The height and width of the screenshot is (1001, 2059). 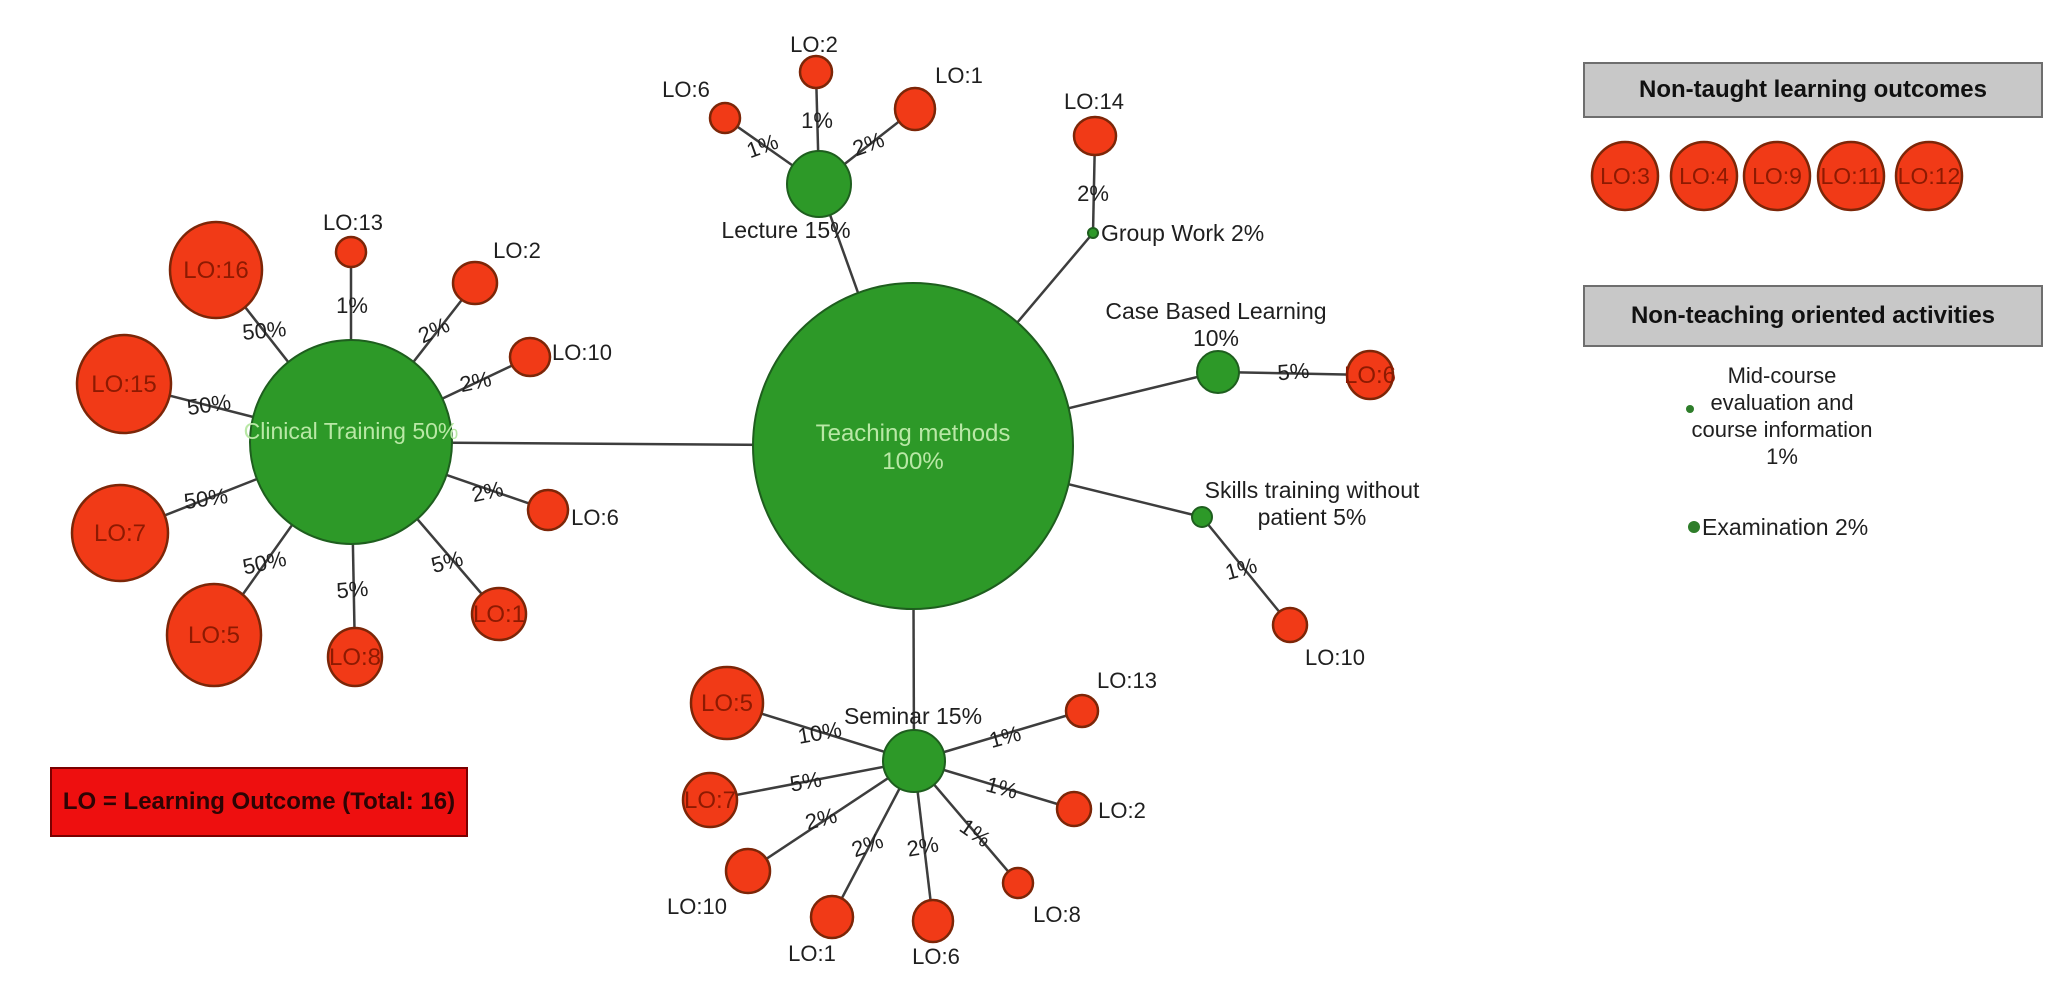 What do you see at coordinates (1018, 883) in the screenshot?
I see `node-seminar-lo8-circle` at bounding box center [1018, 883].